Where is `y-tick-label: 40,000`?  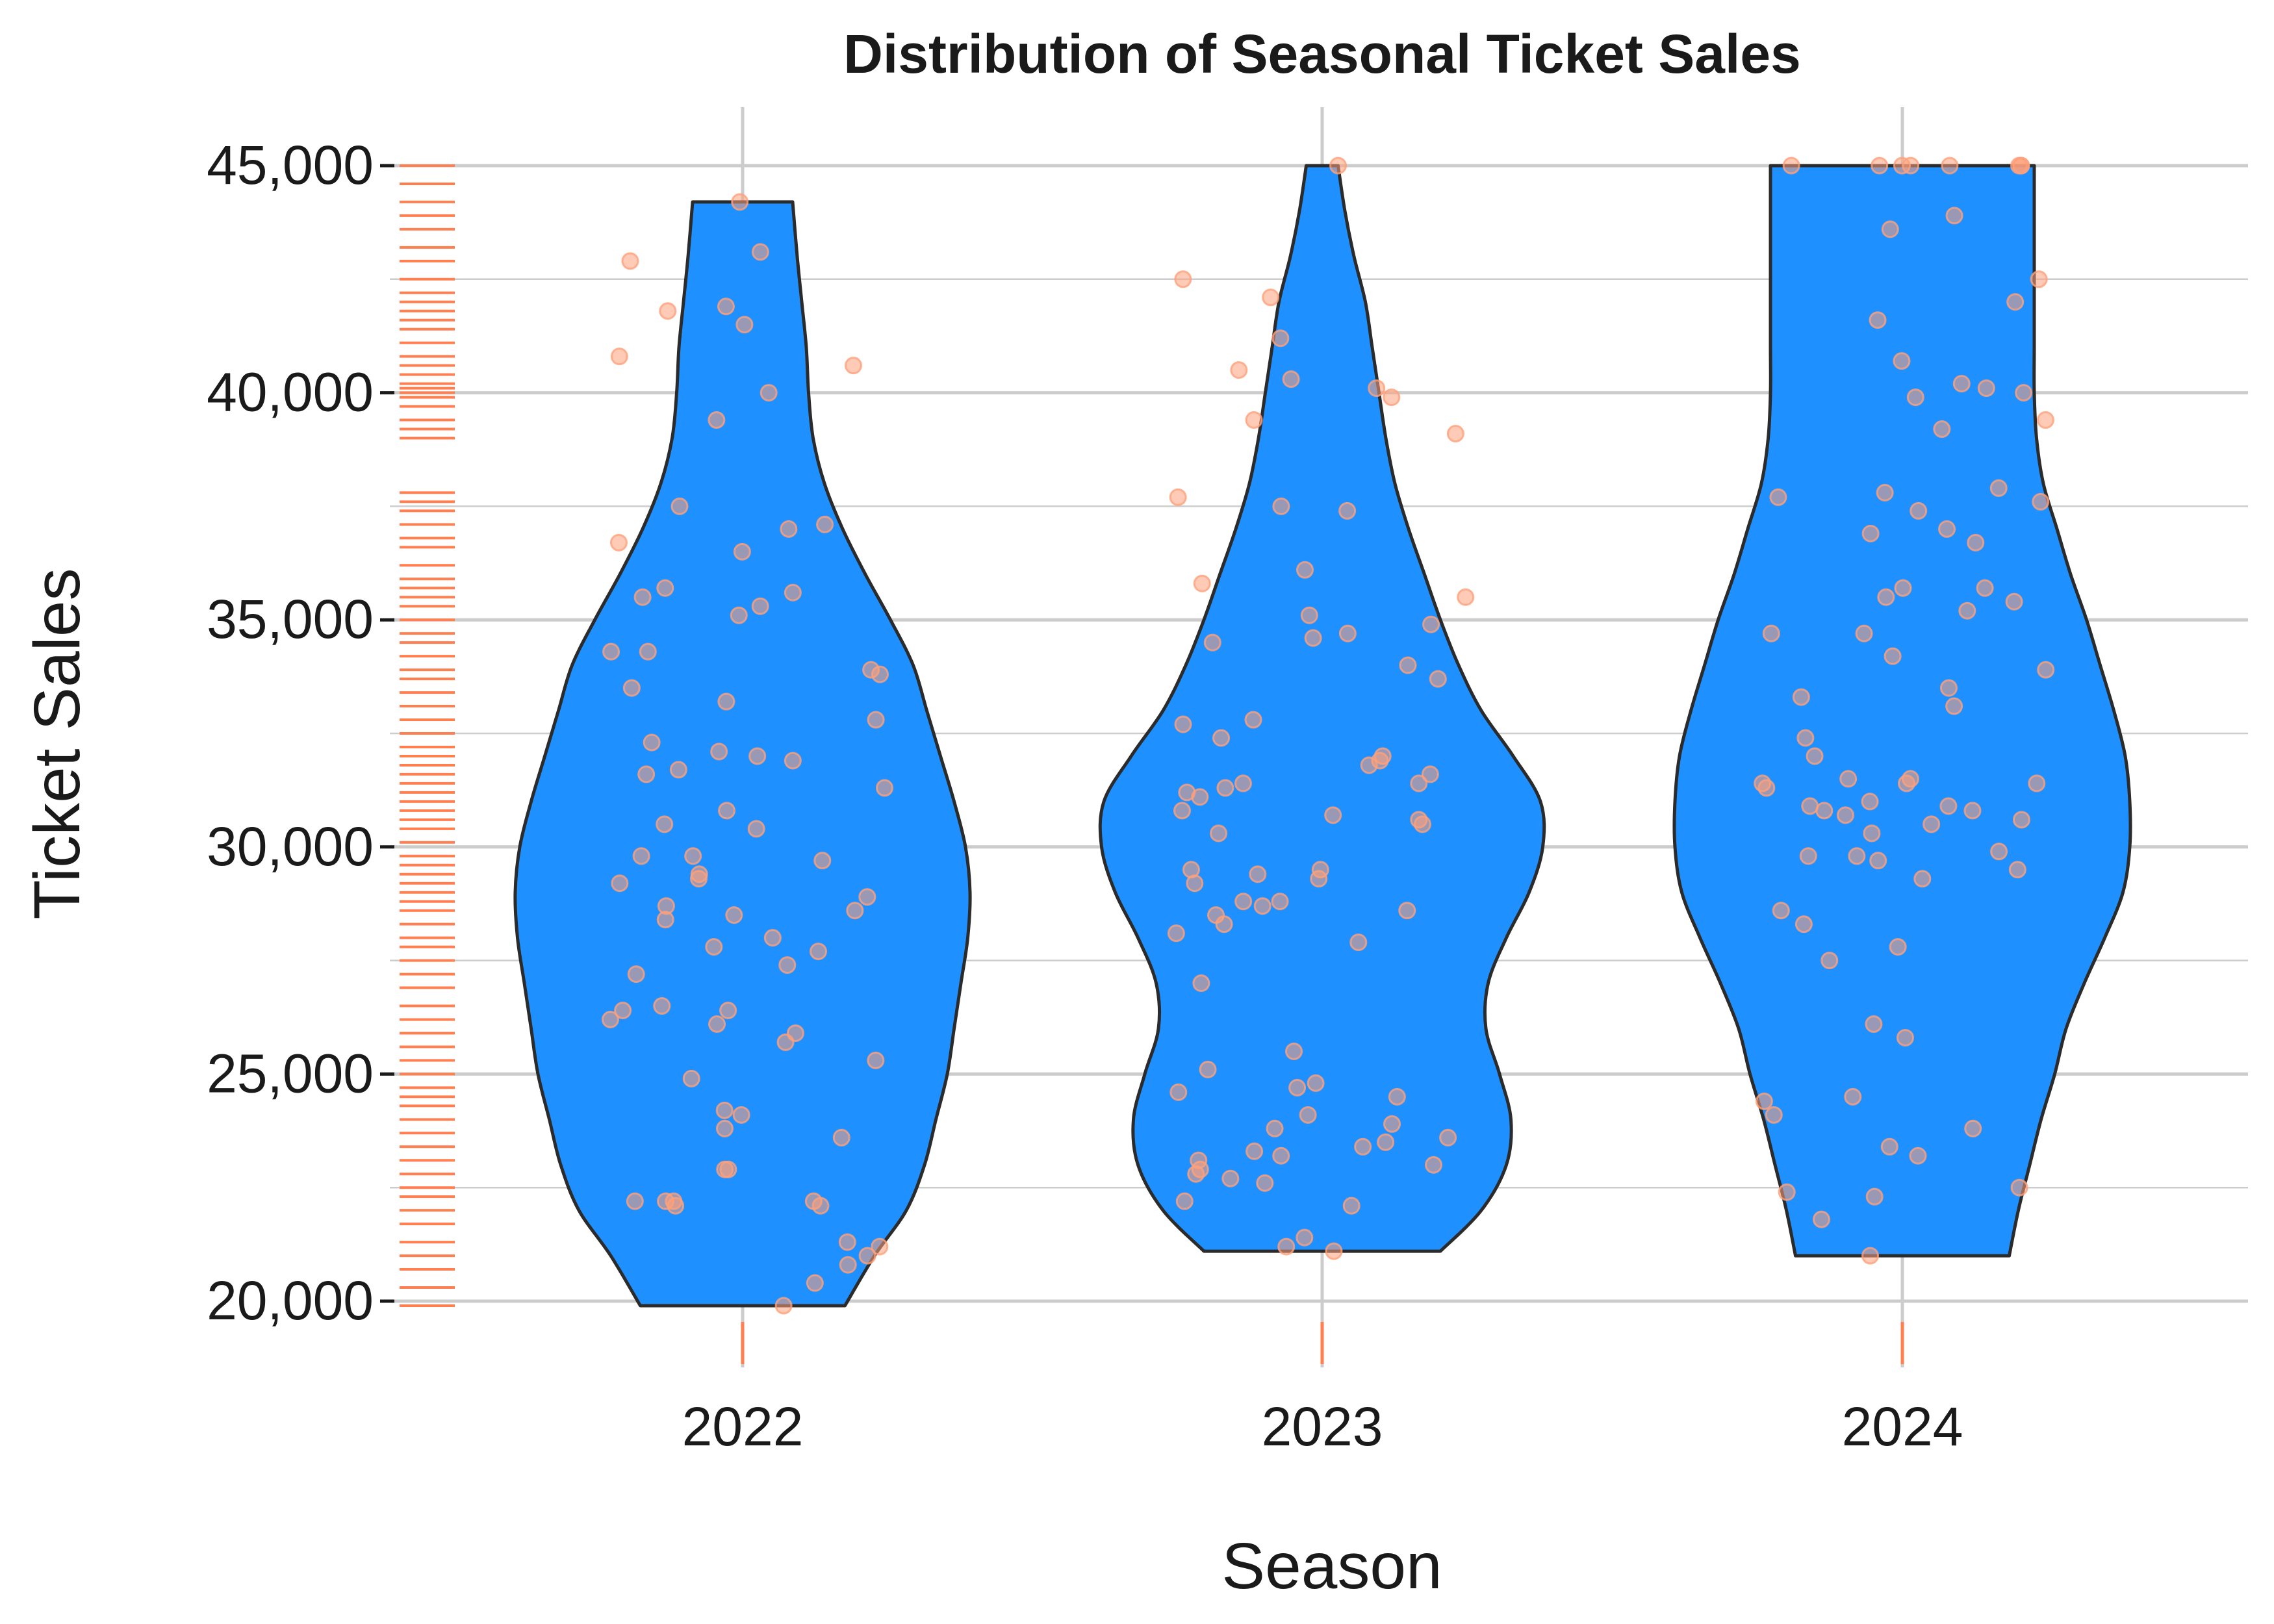 y-tick-label: 40,000 is located at coordinates (290, 392).